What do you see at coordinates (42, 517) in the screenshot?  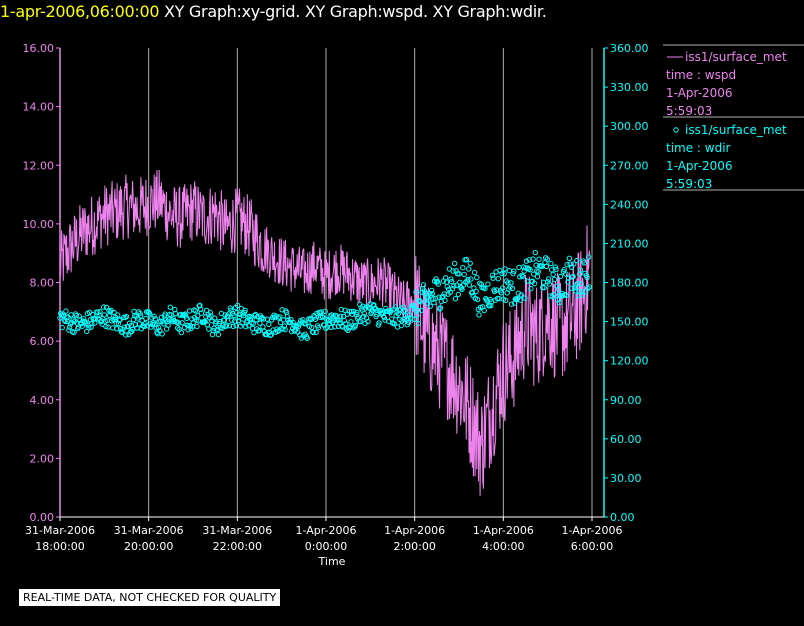 I see `left-tick-label: 0.00` at bounding box center [42, 517].